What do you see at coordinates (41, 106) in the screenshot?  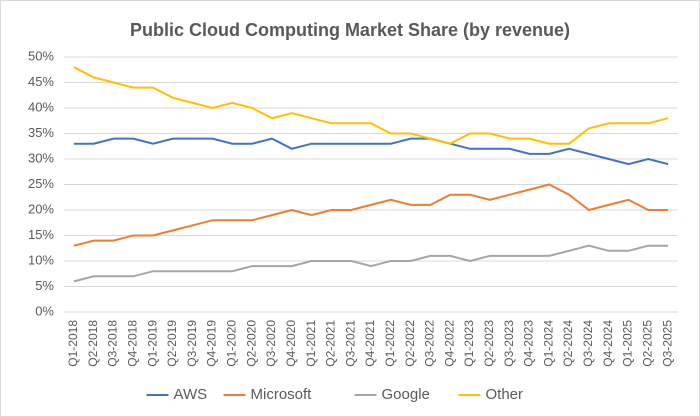 I see `y-tick-label: 40%` at bounding box center [41, 106].